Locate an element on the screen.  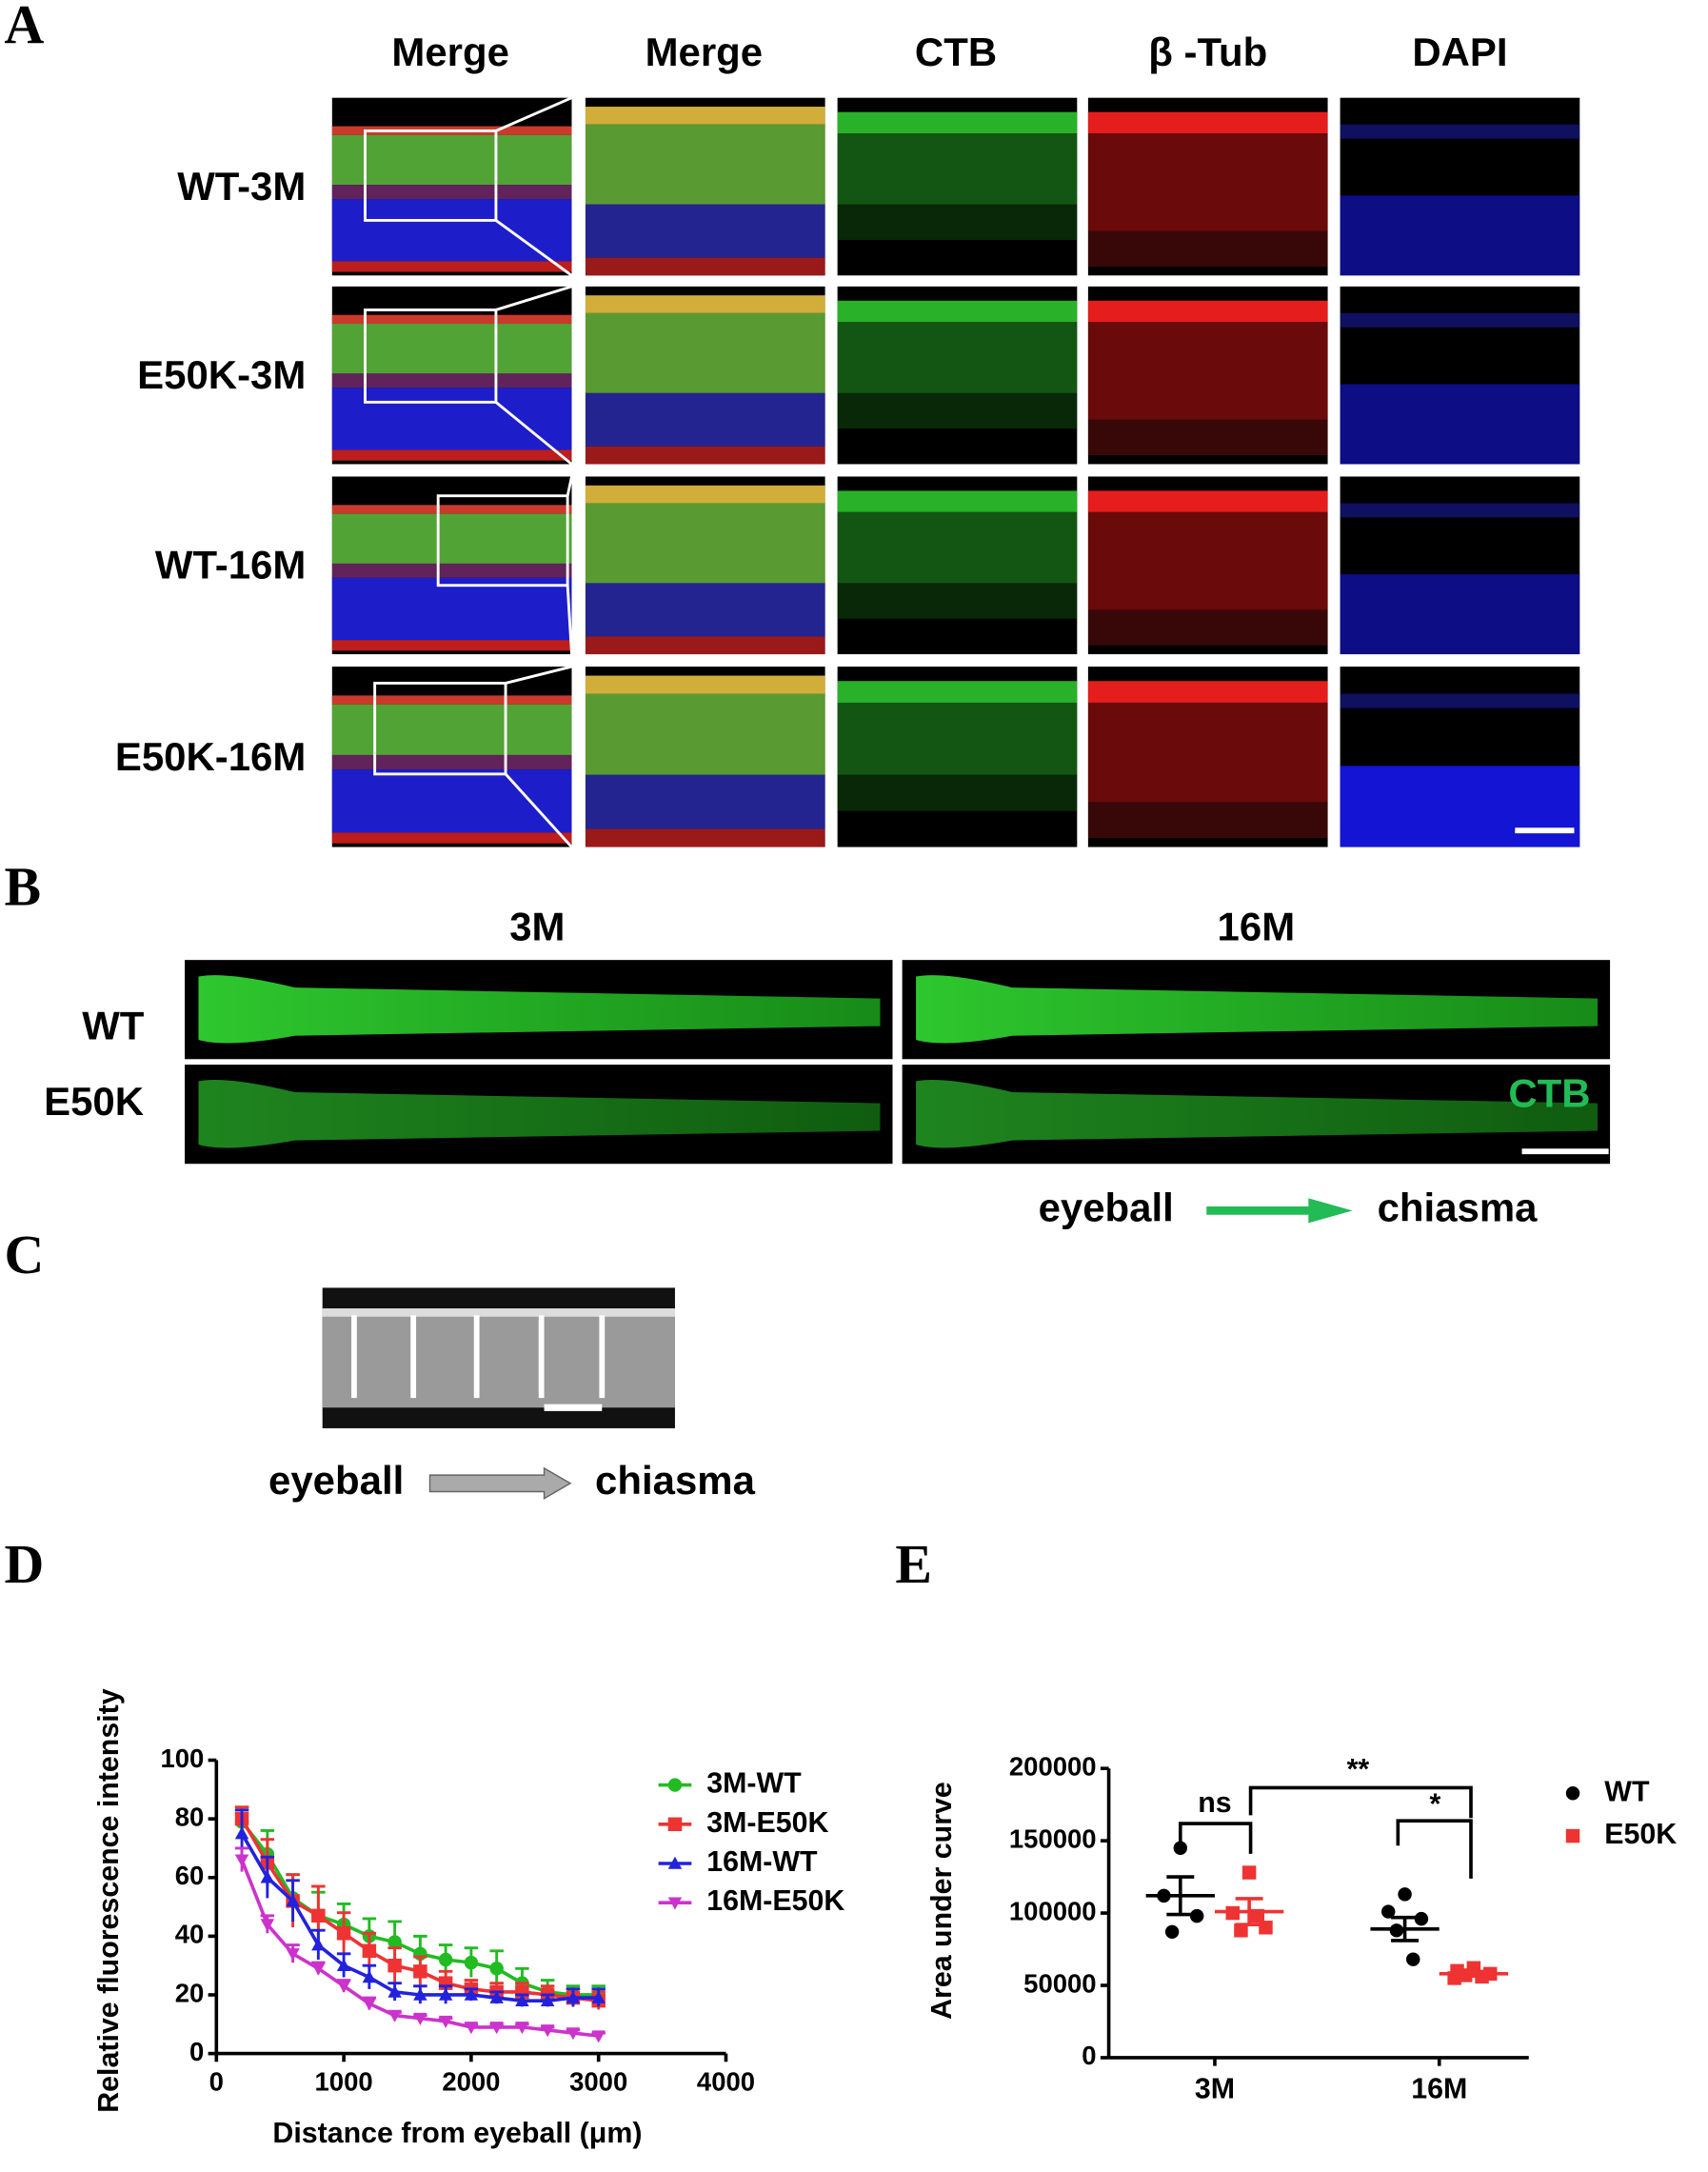
panel-label: E is located at coordinates (913, 1564).